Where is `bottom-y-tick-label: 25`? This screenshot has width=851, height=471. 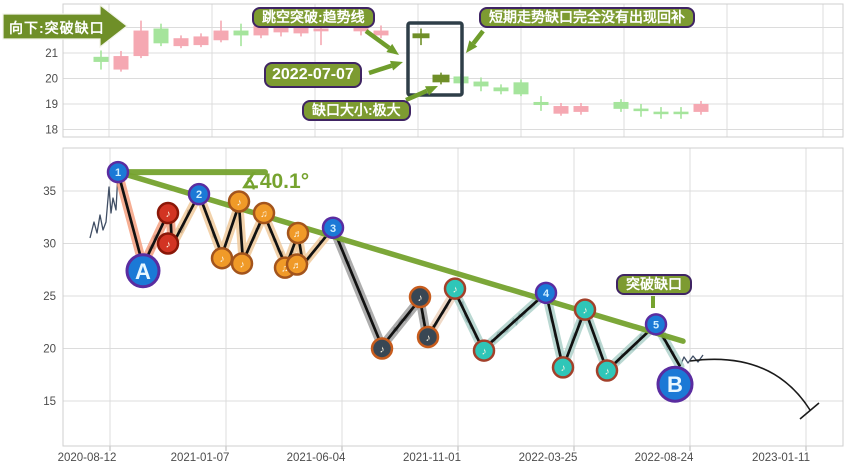 bottom-y-tick-label: 25 is located at coordinates (49, 297).